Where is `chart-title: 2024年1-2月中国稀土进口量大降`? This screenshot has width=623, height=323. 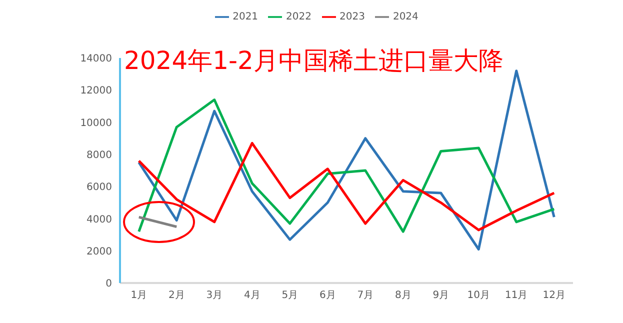 chart-title: 2024年1-2月中国稀土进口量大降 is located at coordinates (314, 61).